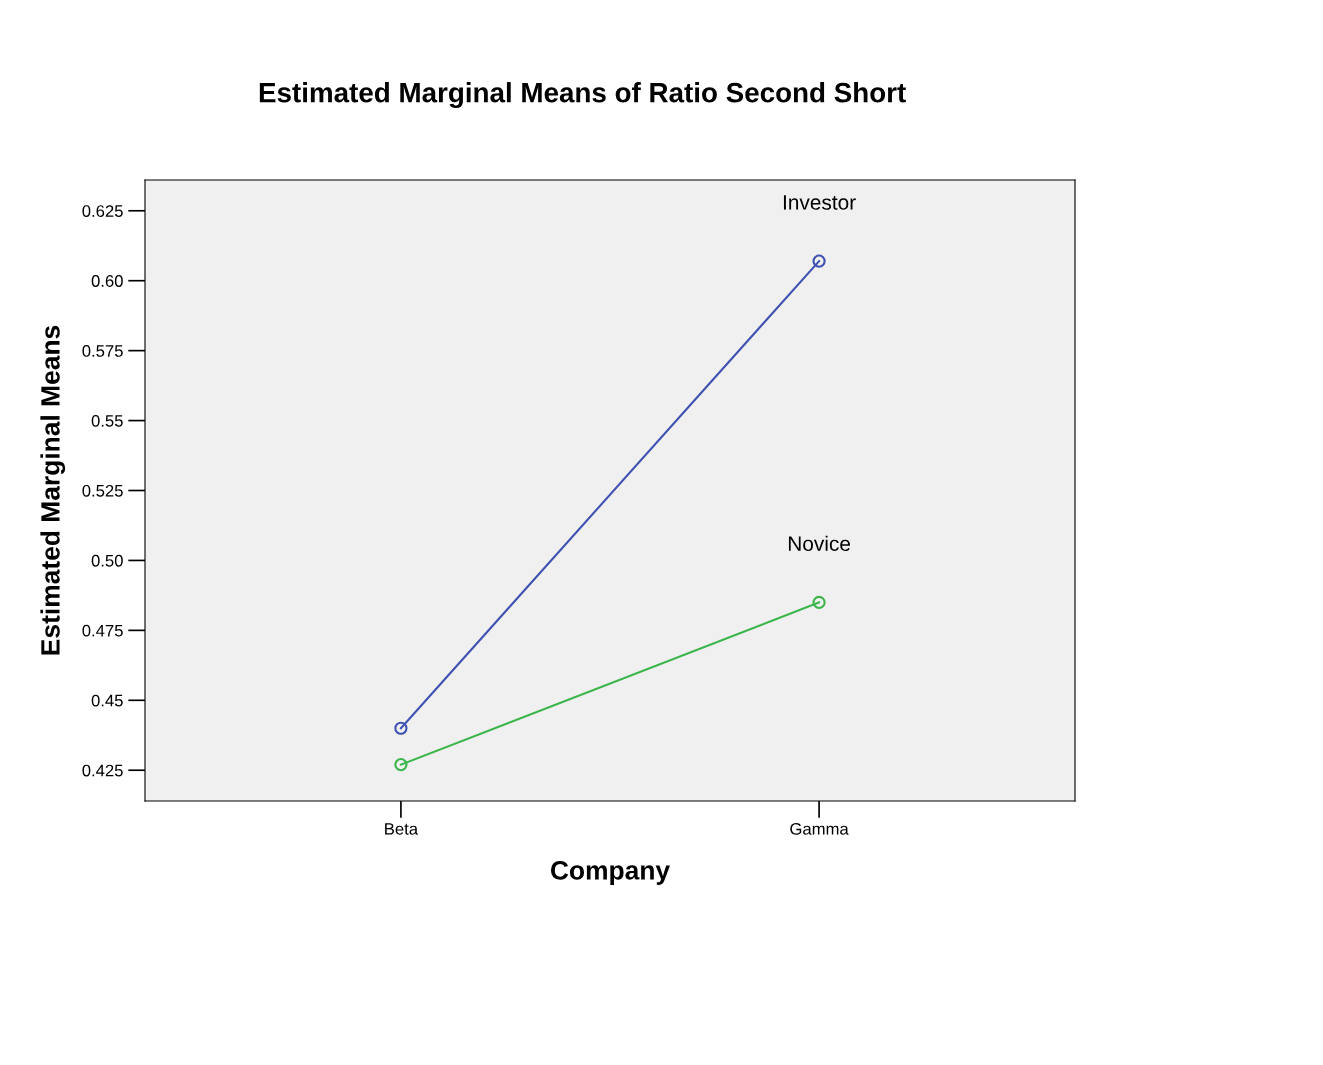 The width and height of the screenshot is (1323, 1065). I want to click on y-tick-label: 0.525, so click(102, 490).